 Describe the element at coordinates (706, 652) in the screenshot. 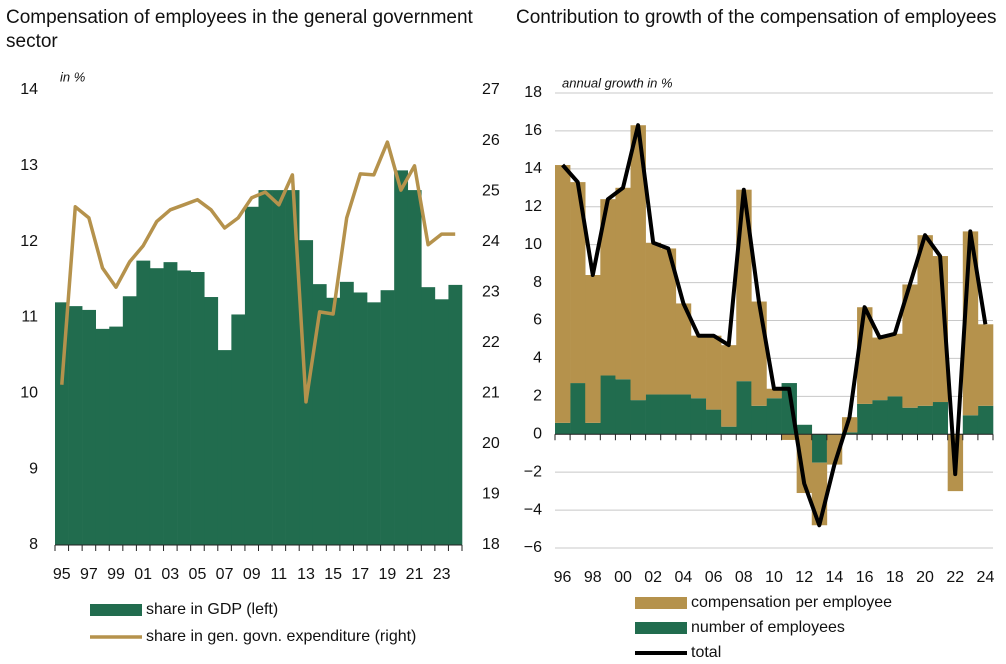

I see `legend-label: total` at that location.